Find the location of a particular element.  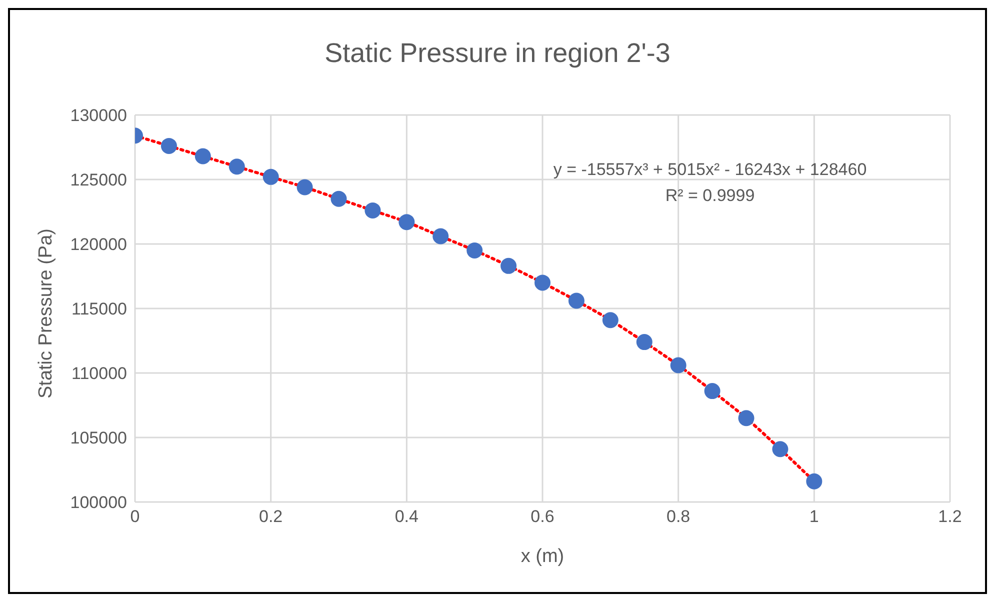

x-tick-label: 0.4 is located at coordinates (406, 516).